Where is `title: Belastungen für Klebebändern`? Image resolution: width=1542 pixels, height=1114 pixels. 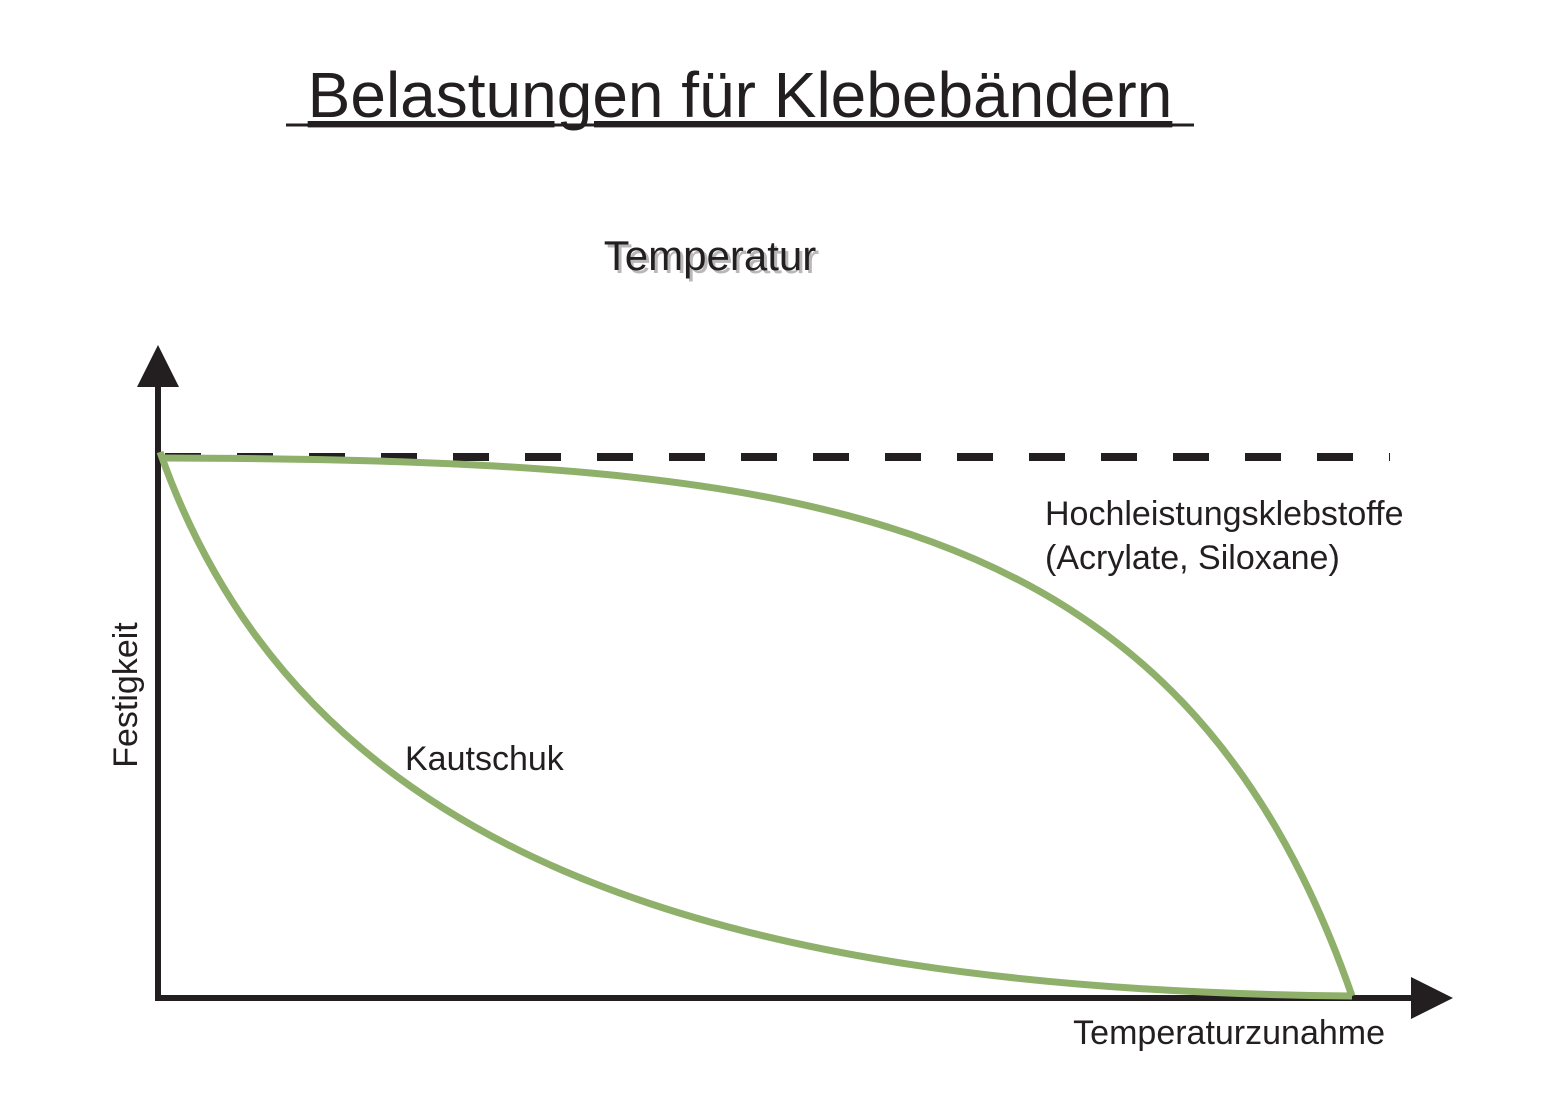
title: Belastungen für Klebebändern is located at coordinates (740, 95).